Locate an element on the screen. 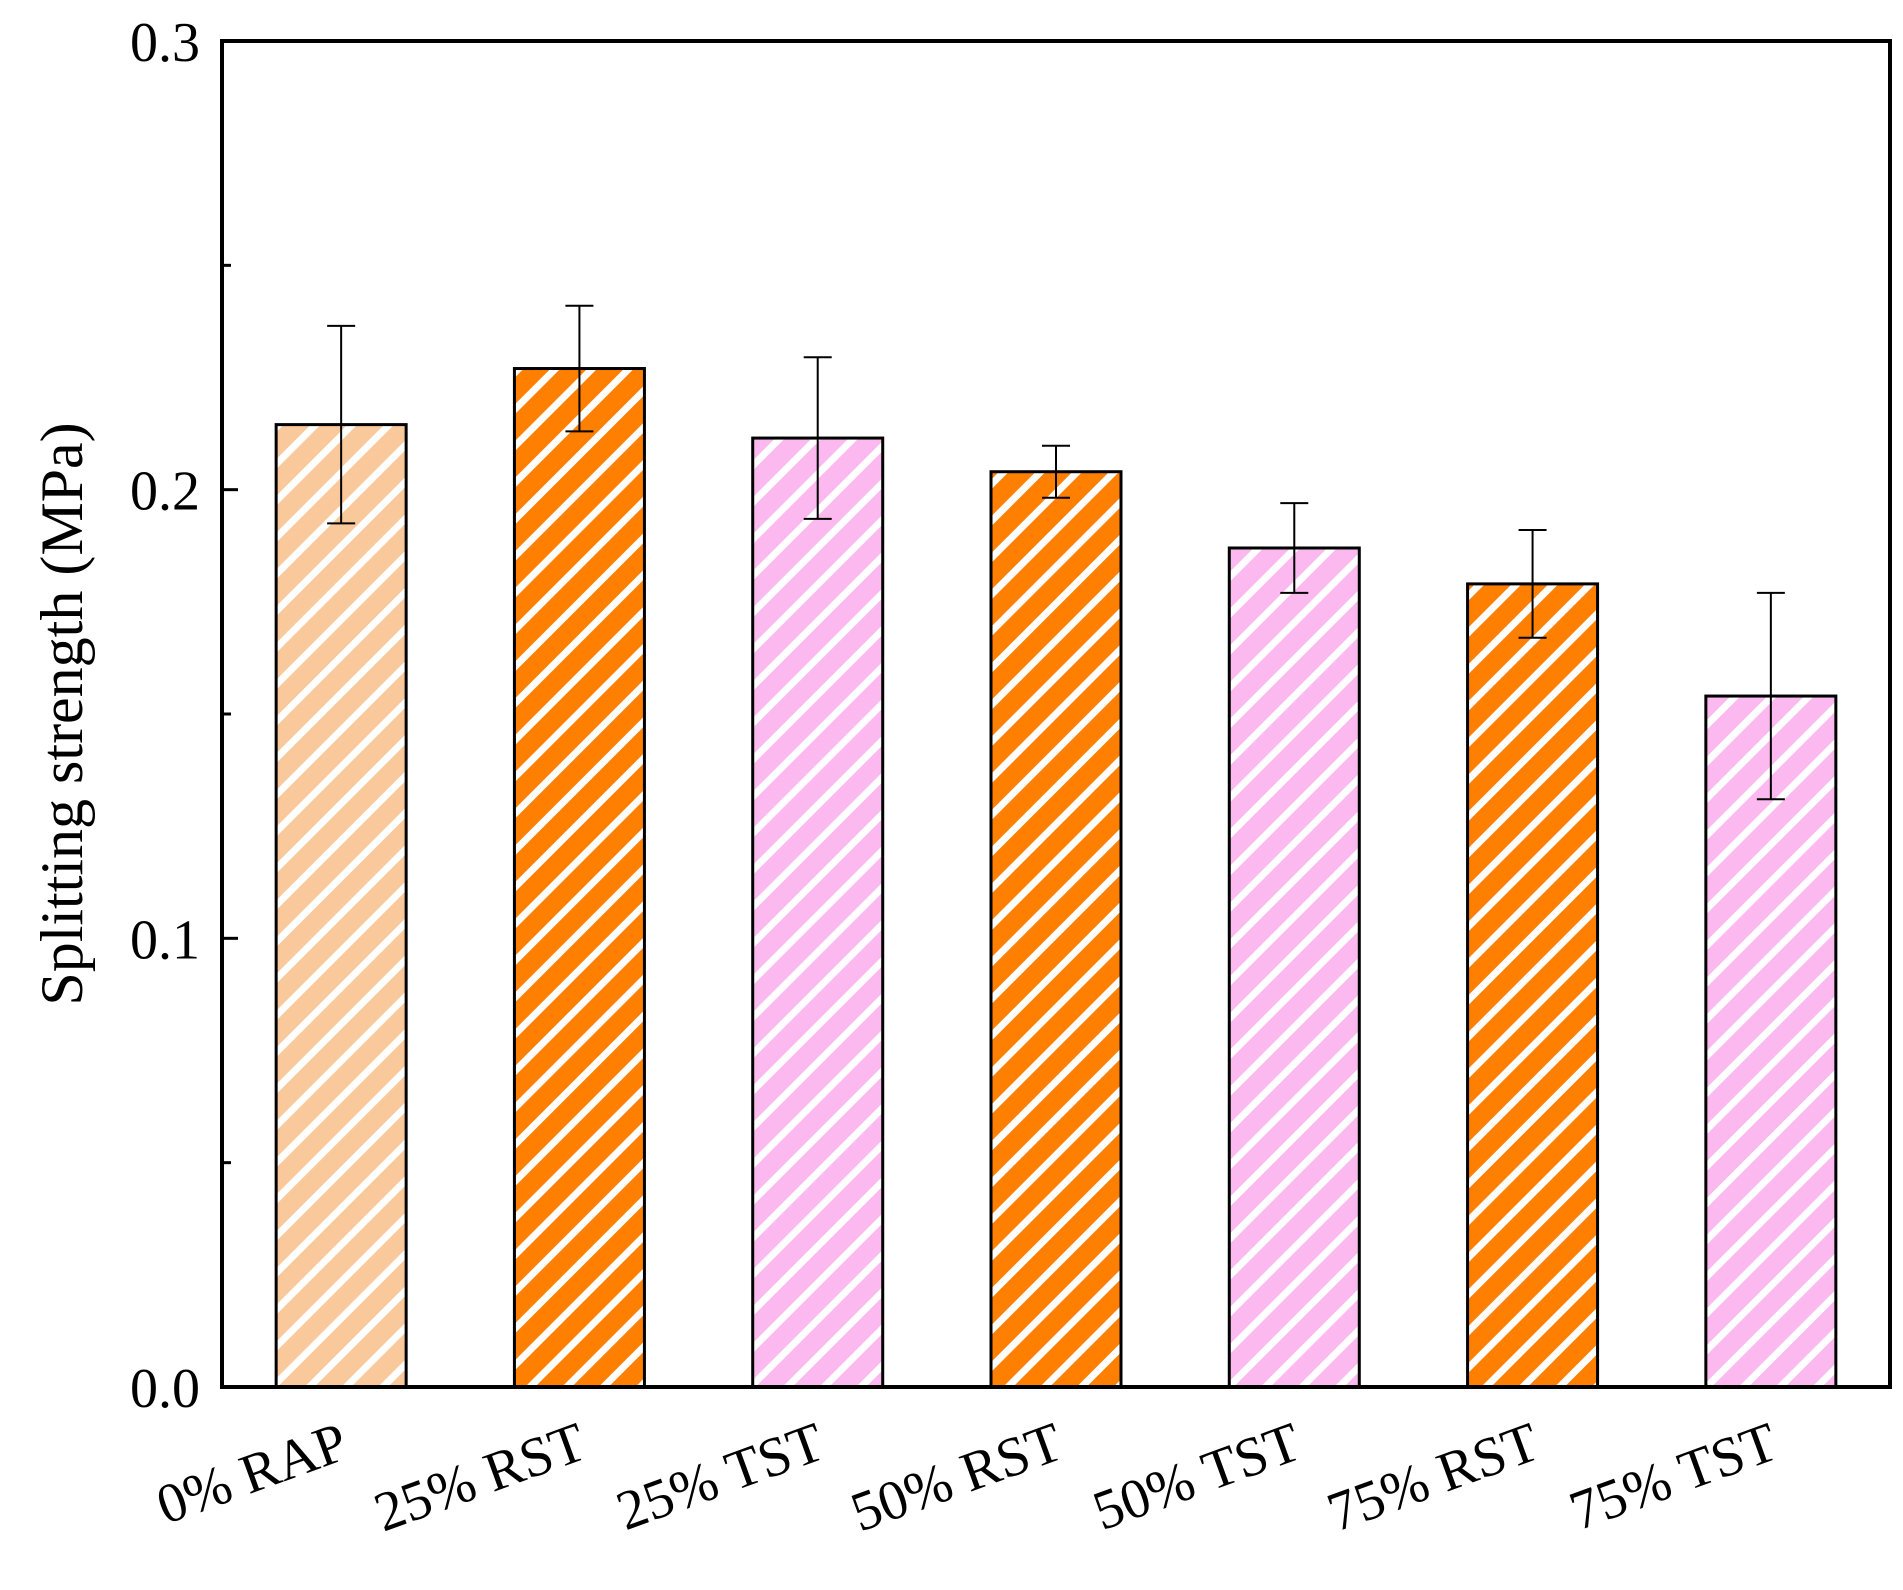 The height and width of the screenshot is (1590, 1903). y-tick-label-2: 0.1 is located at coordinates (165, 940).